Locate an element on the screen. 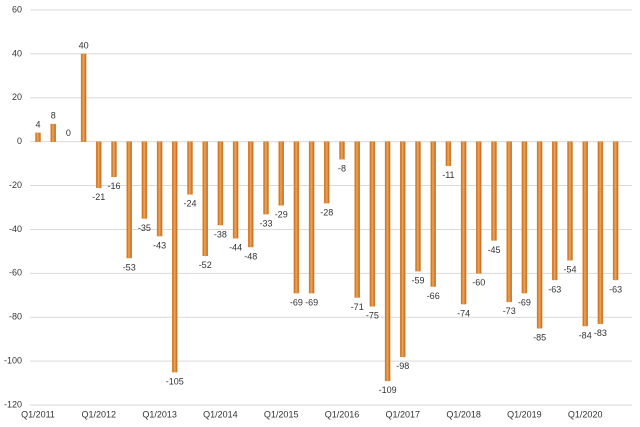  data-label: -29 is located at coordinates (281, 215).